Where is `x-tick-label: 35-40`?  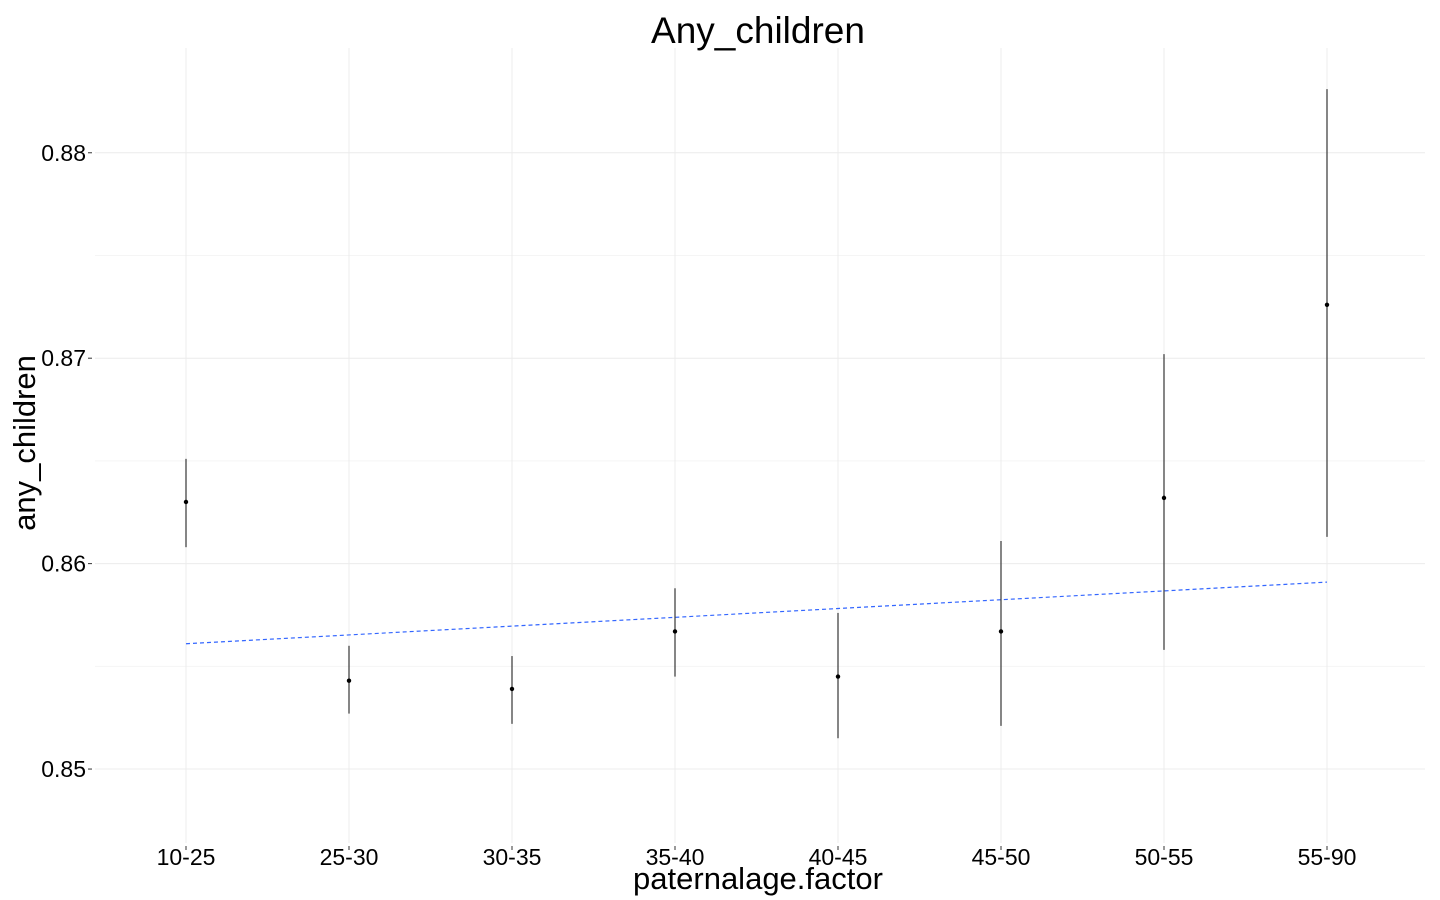 x-tick-label: 35-40 is located at coordinates (675, 857).